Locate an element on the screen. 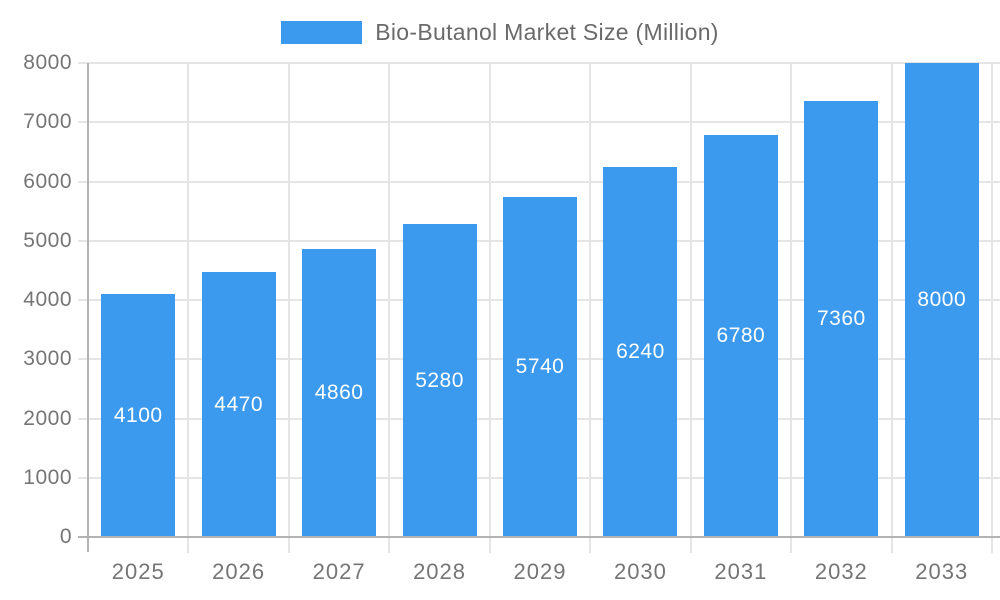 The image size is (1000, 600). bar-value-label: 7360 is located at coordinates (841, 318).